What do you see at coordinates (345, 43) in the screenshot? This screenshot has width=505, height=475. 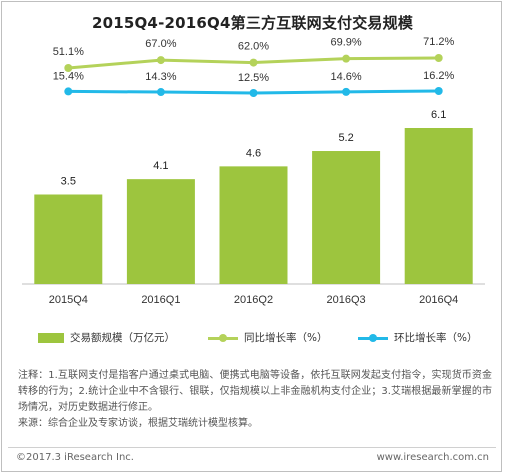 I see `yoy-label-2016Q3: 69.9%` at bounding box center [345, 43].